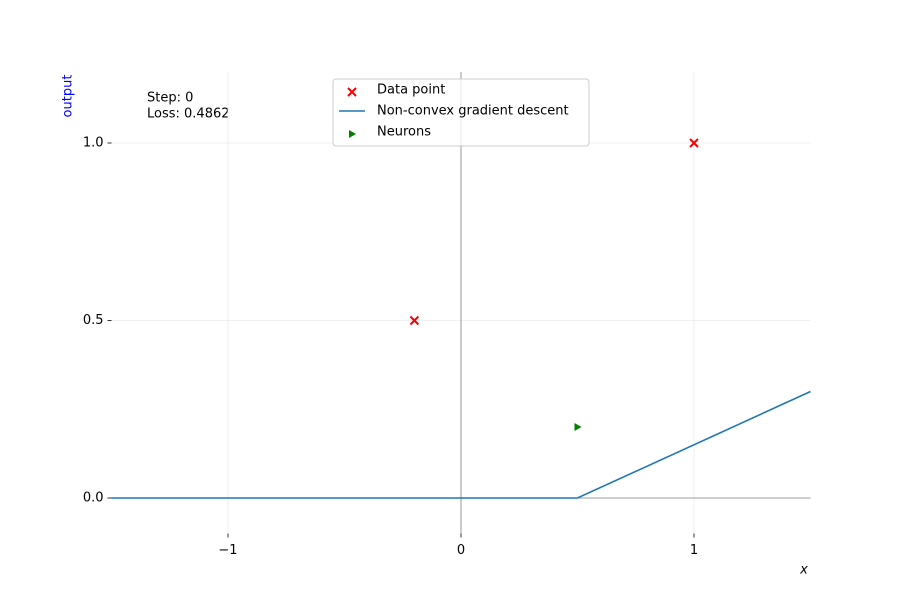 The width and height of the screenshot is (900, 600). What do you see at coordinates (404, 132) in the screenshot?
I see `legend-label: Neurons` at bounding box center [404, 132].